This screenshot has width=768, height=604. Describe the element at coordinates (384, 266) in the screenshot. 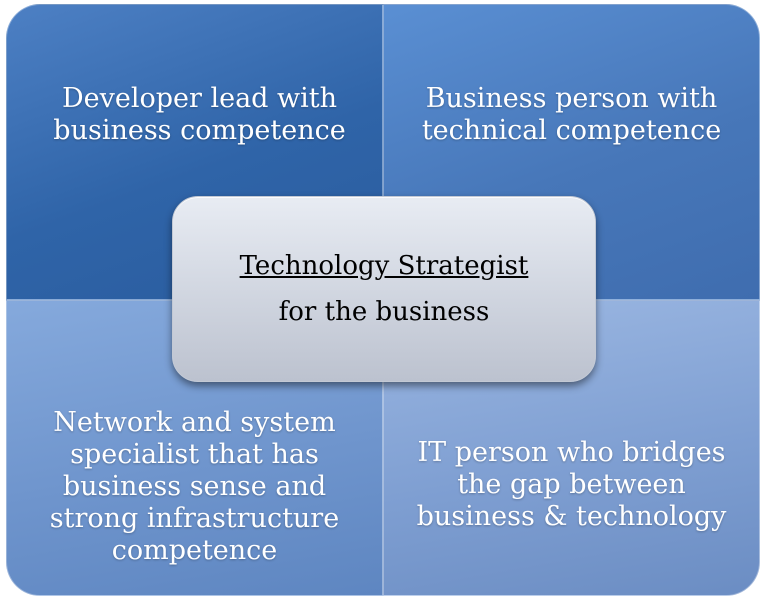

I see `center-title: Technology Strategist` at that location.